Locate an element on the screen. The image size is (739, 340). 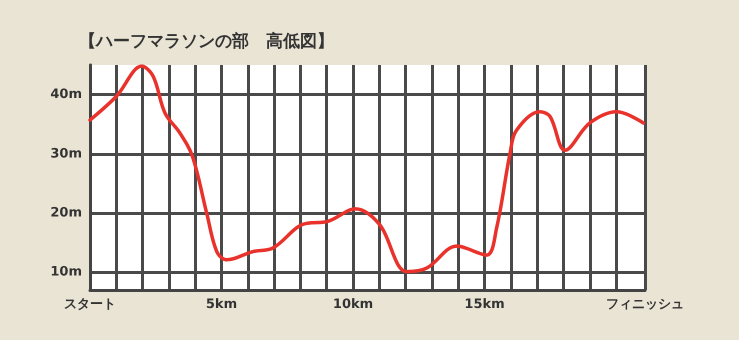
x-tick-label: 5km is located at coordinates (222, 304).